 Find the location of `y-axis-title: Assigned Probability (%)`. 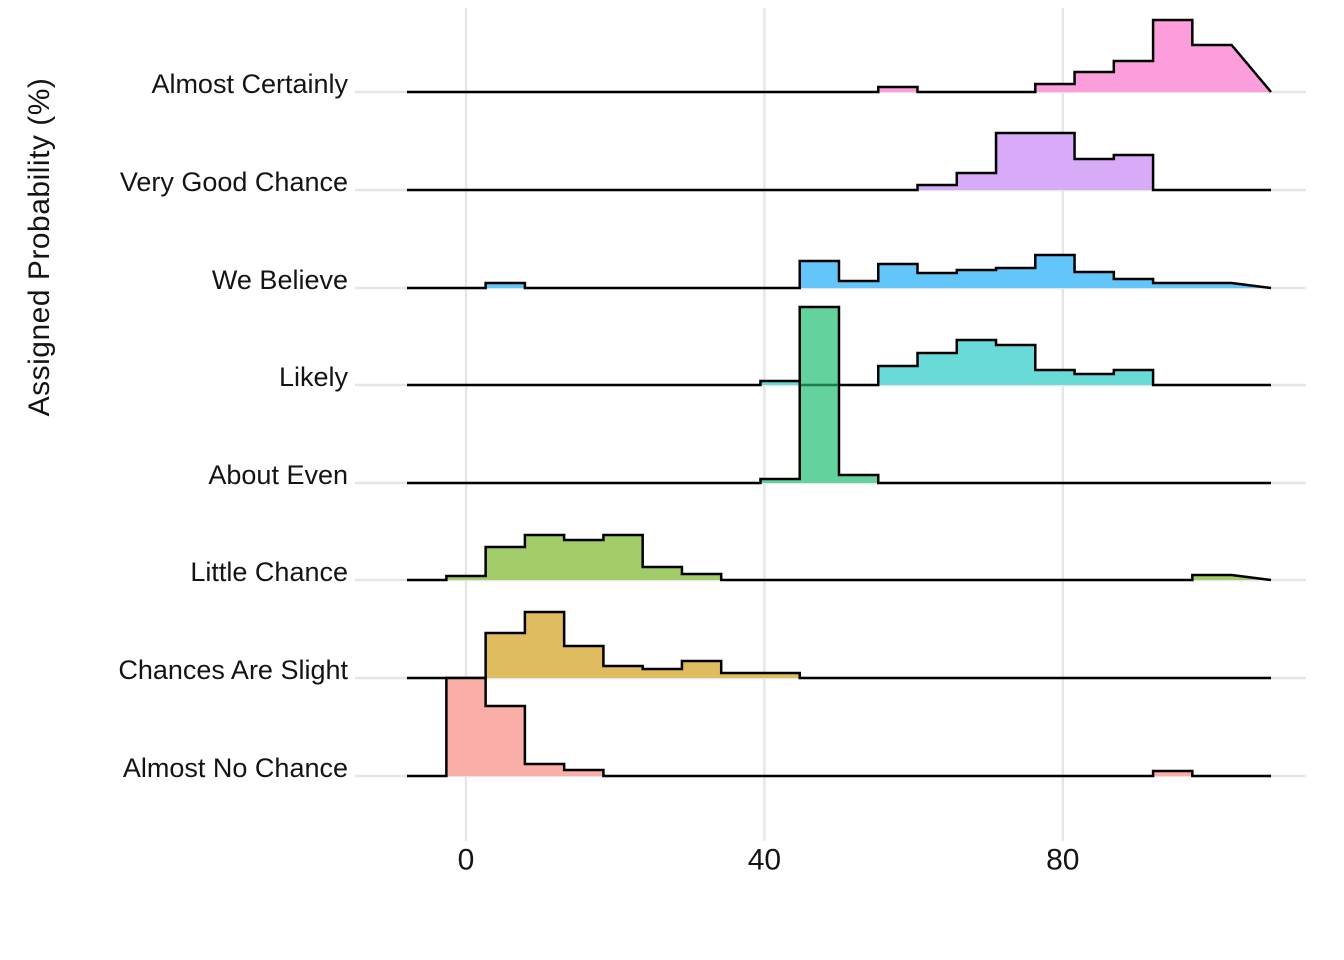

y-axis-title: Assigned Probability (%) is located at coordinates (39, 247).